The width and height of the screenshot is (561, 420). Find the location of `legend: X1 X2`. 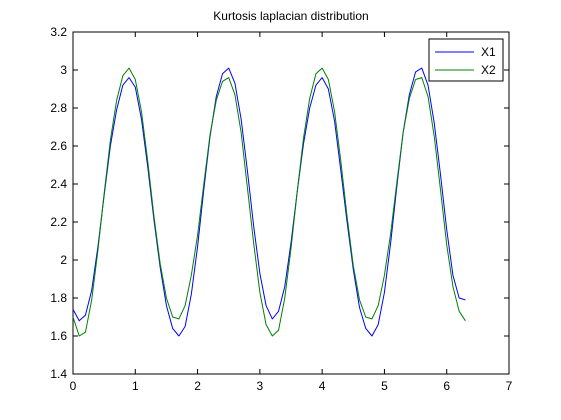

legend: X1 X2 is located at coordinates (466, 60).